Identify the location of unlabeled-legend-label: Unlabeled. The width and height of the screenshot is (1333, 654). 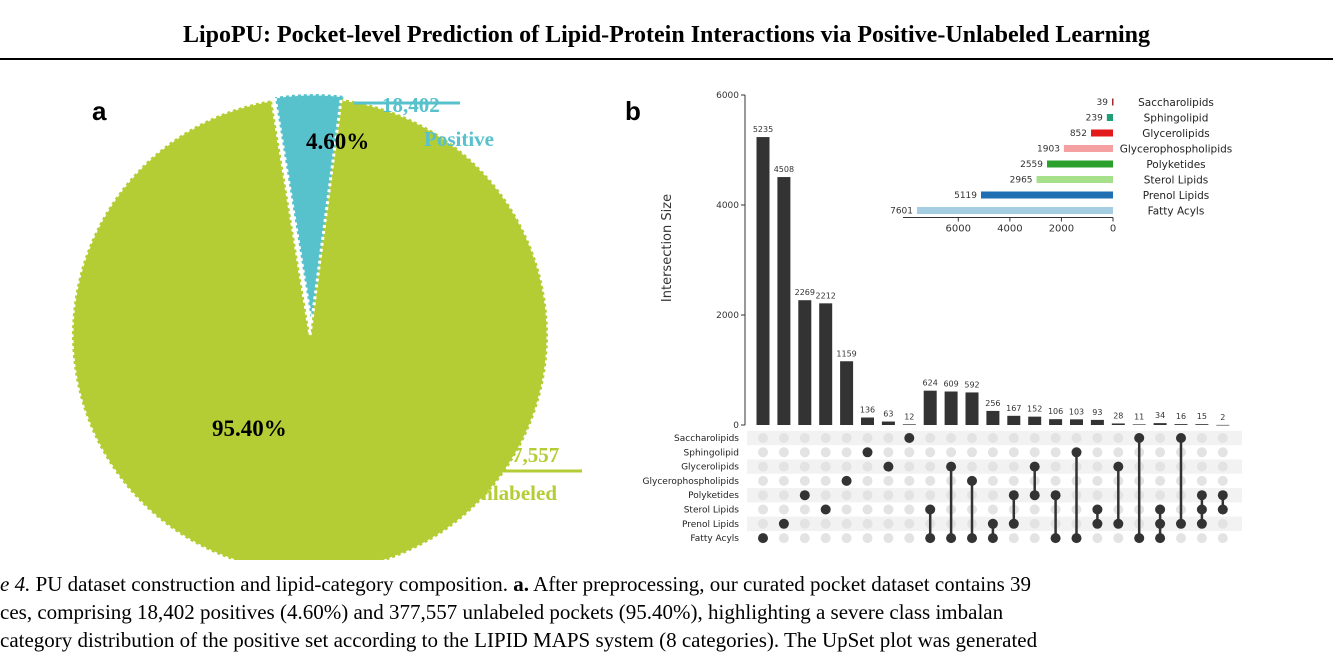
(511, 493).